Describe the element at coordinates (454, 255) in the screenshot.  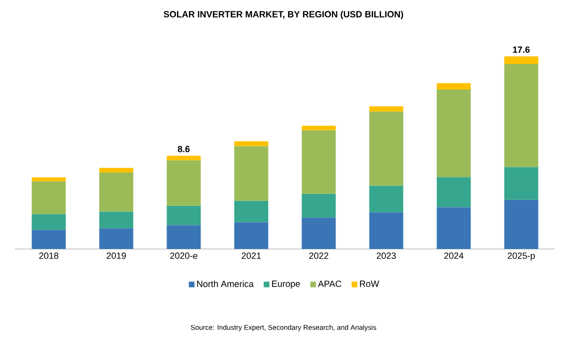
I see `x-tick-label: 2024` at that location.